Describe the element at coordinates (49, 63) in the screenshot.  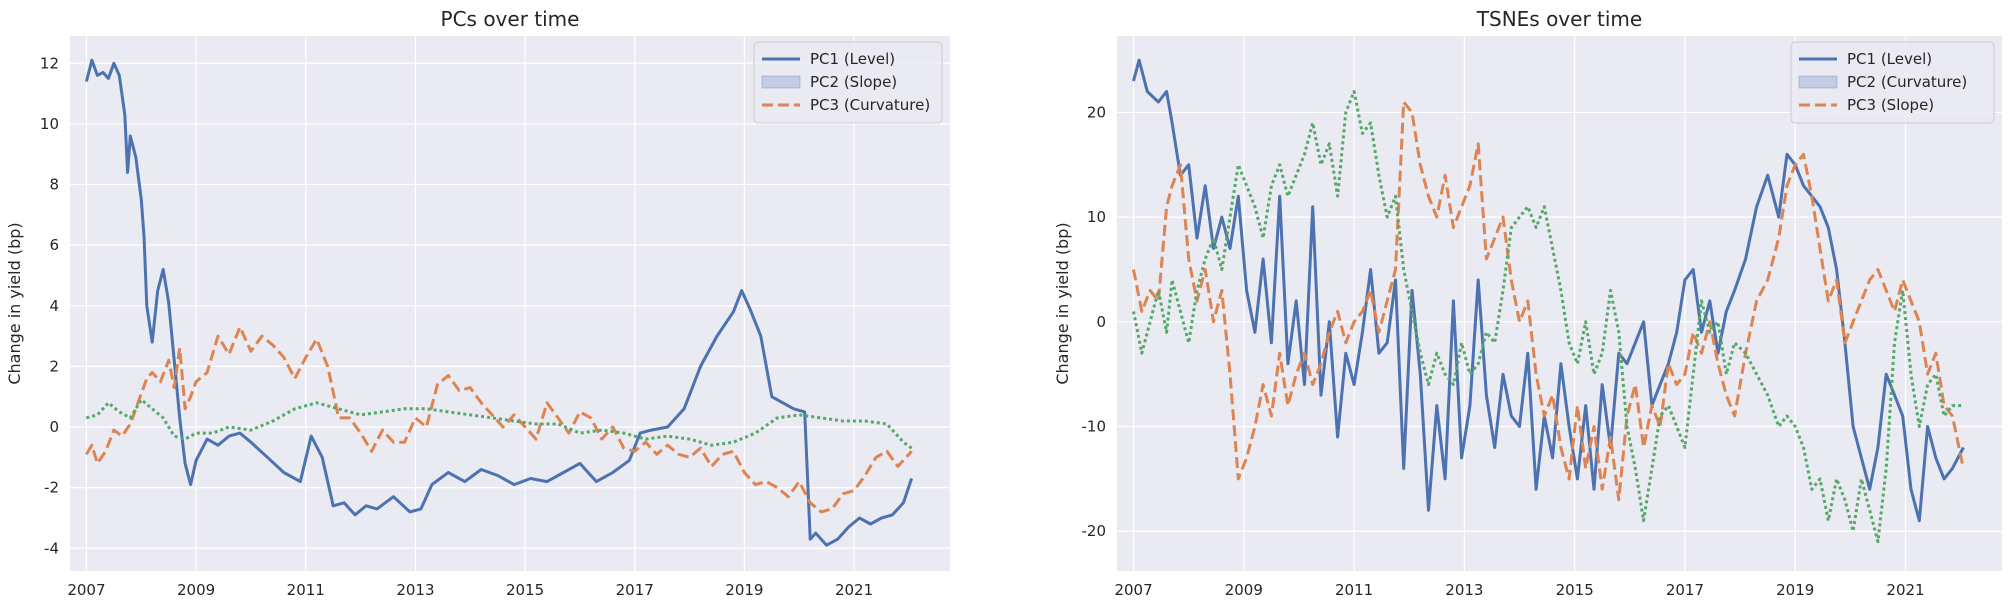
I see `y-tick-label: 12` at that location.